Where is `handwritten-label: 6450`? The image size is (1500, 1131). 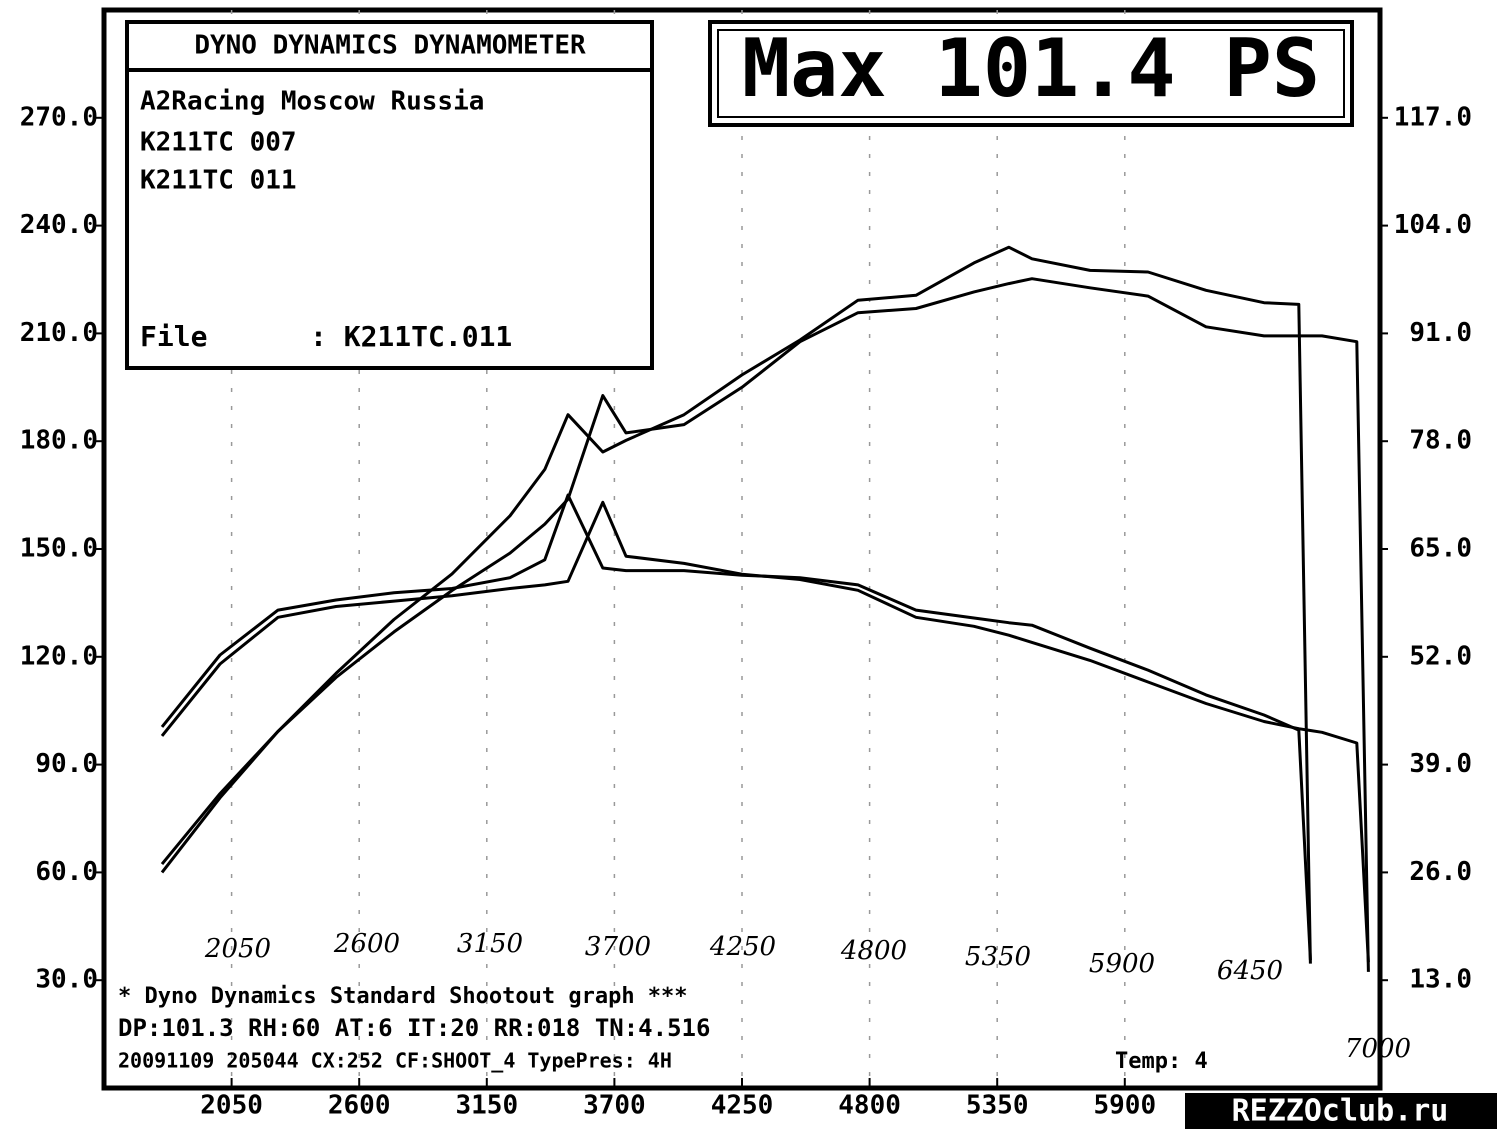 handwritten-label: 6450 is located at coordinates (1250, 971).